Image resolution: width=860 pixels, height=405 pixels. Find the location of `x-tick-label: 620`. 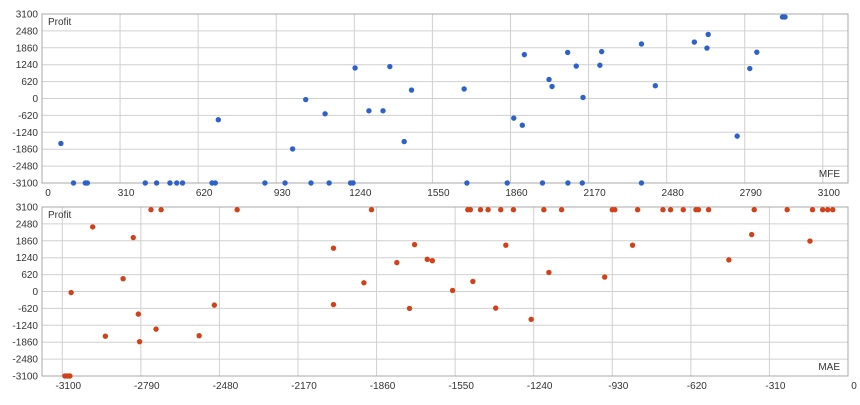

x-tick-label: 620 is located at coordinates (204, 193).